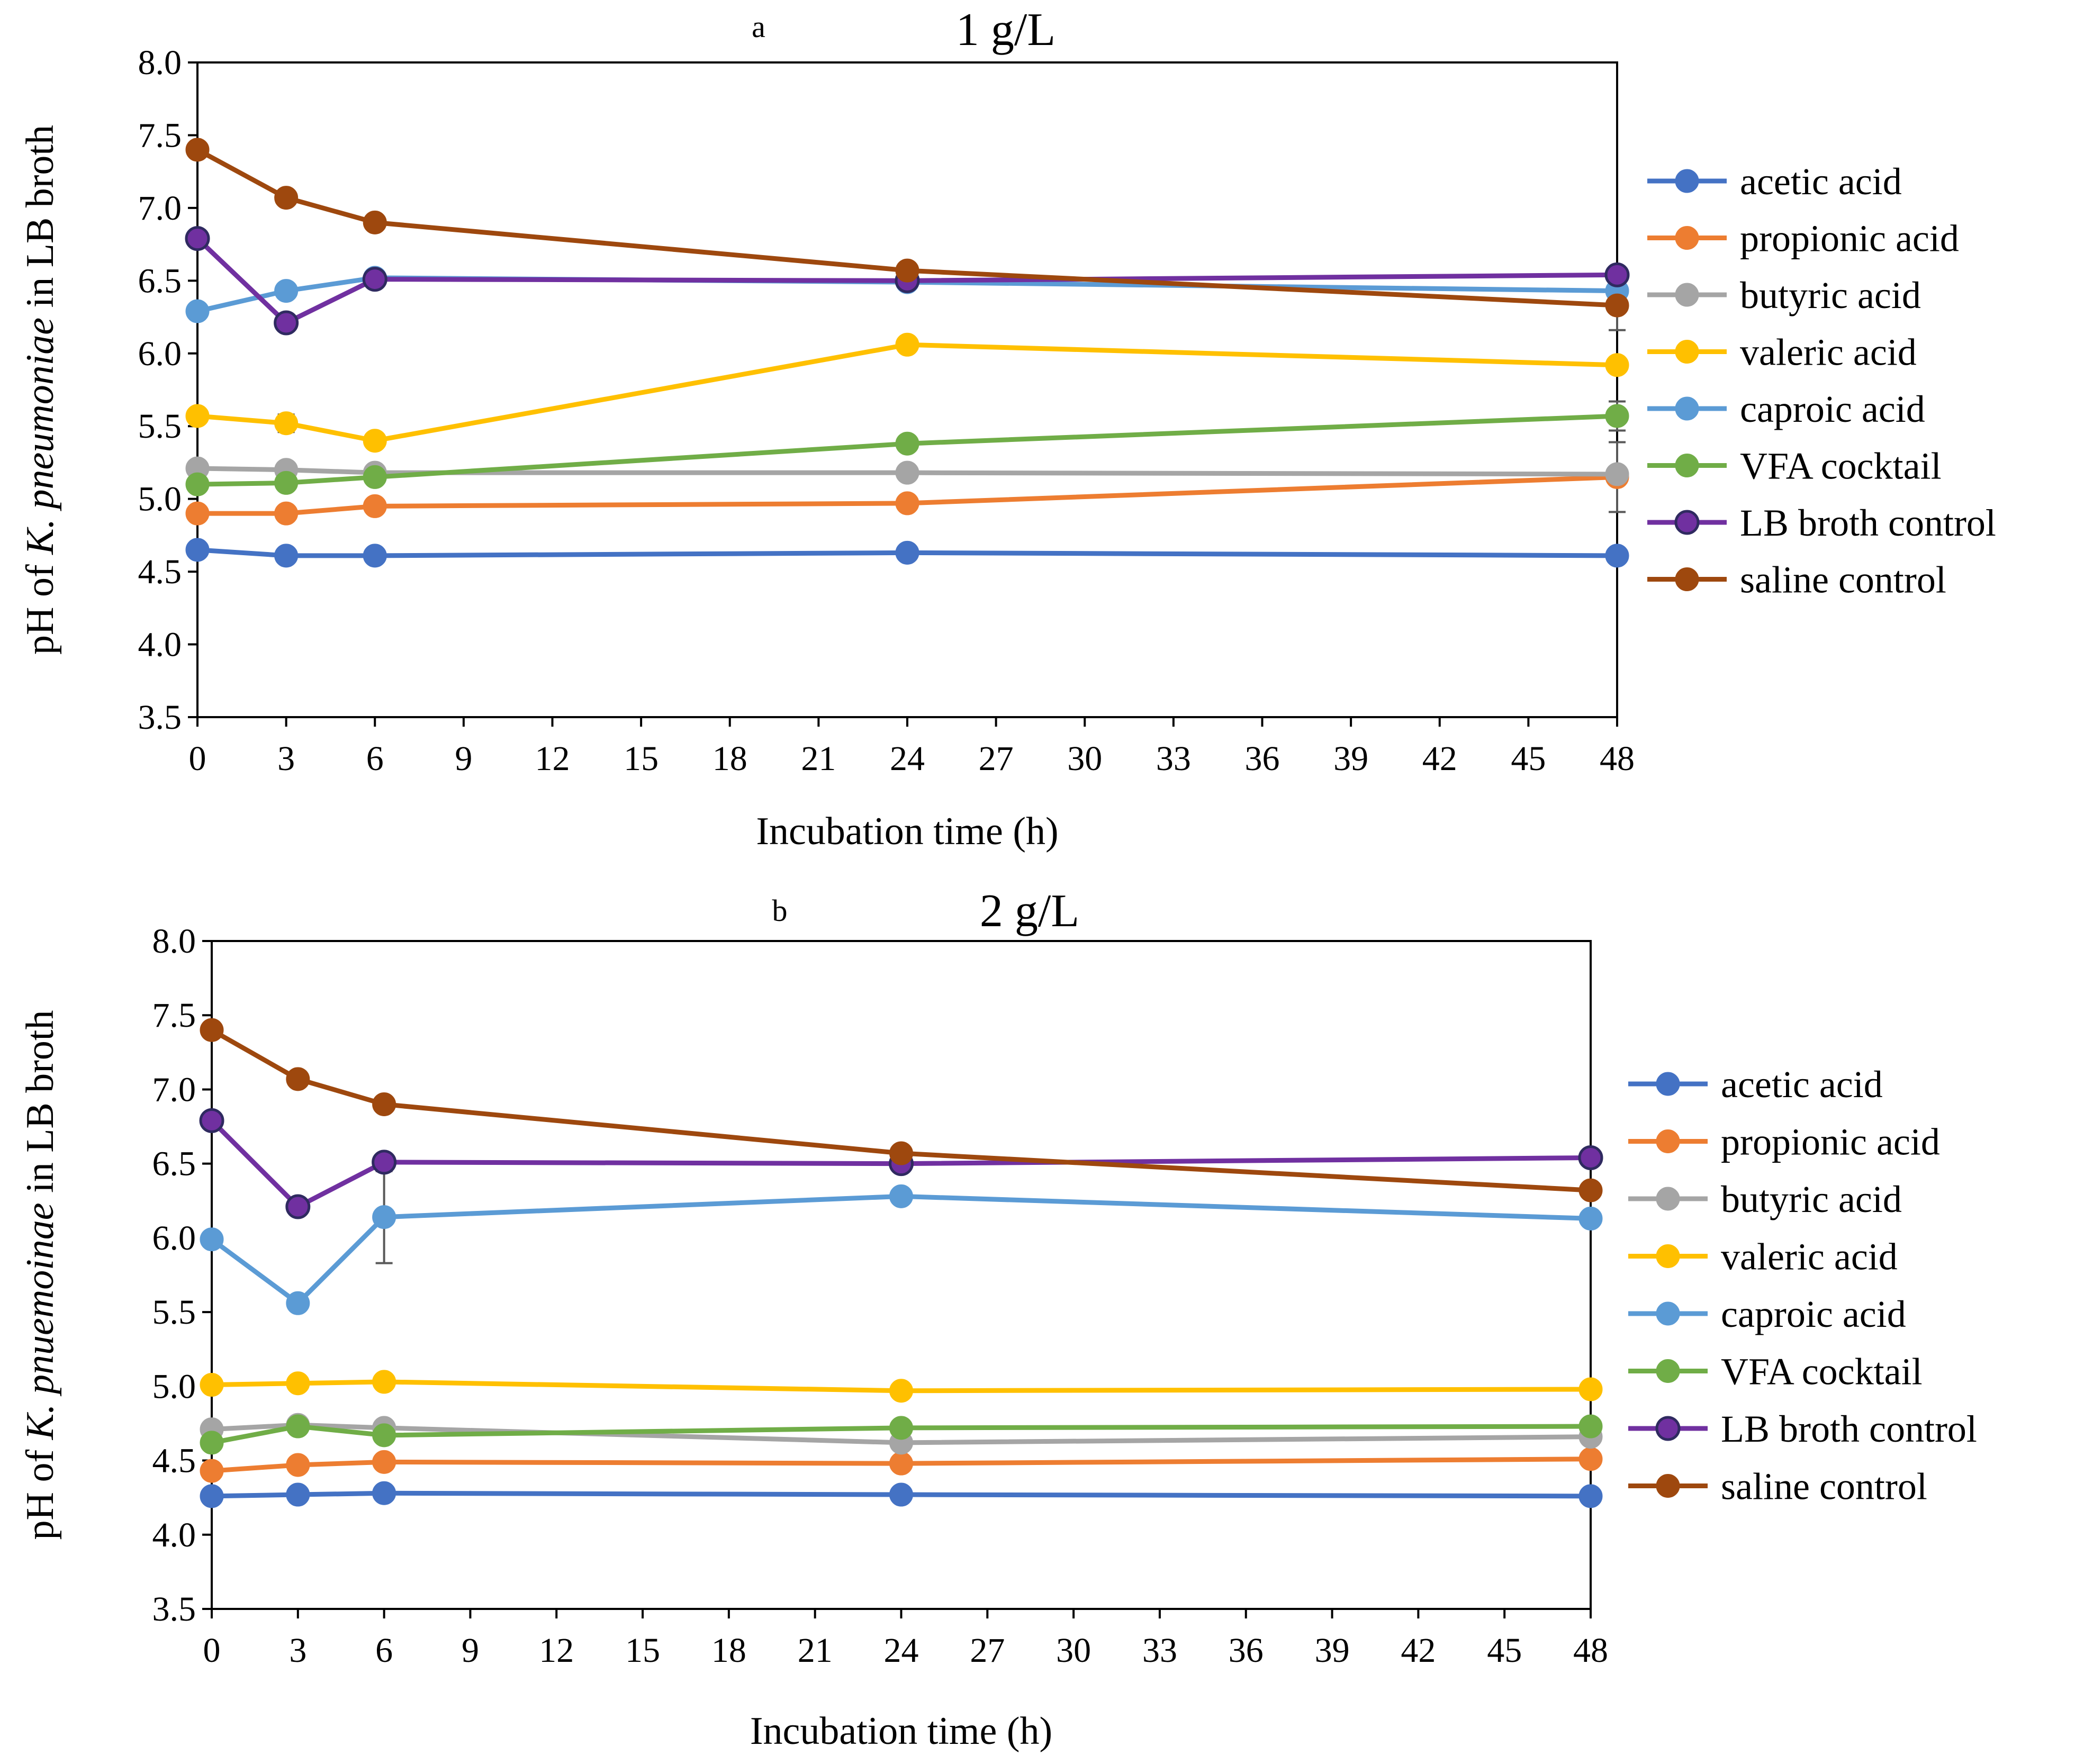 The width and height of the screenshot is (2075, 1764). I want to click on legend-item-valeric-acid: valeric acid, so click(1763, 1257).